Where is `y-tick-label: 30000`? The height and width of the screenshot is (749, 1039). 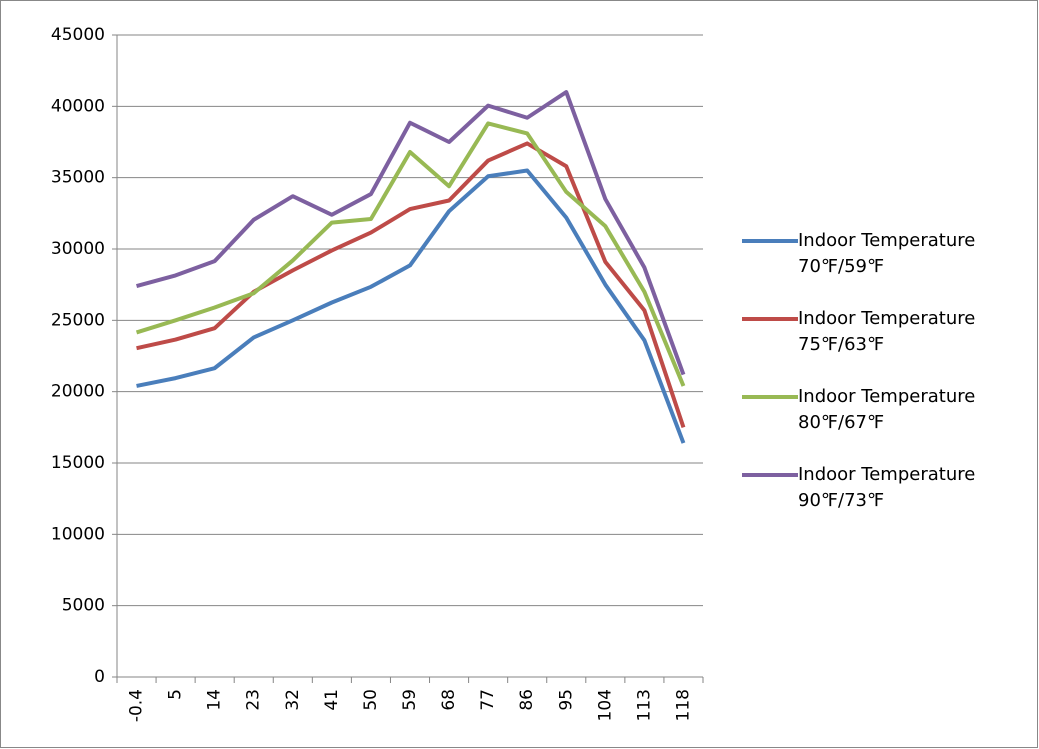
y-tick-label: 30000 is located at coordinates (78, 249).